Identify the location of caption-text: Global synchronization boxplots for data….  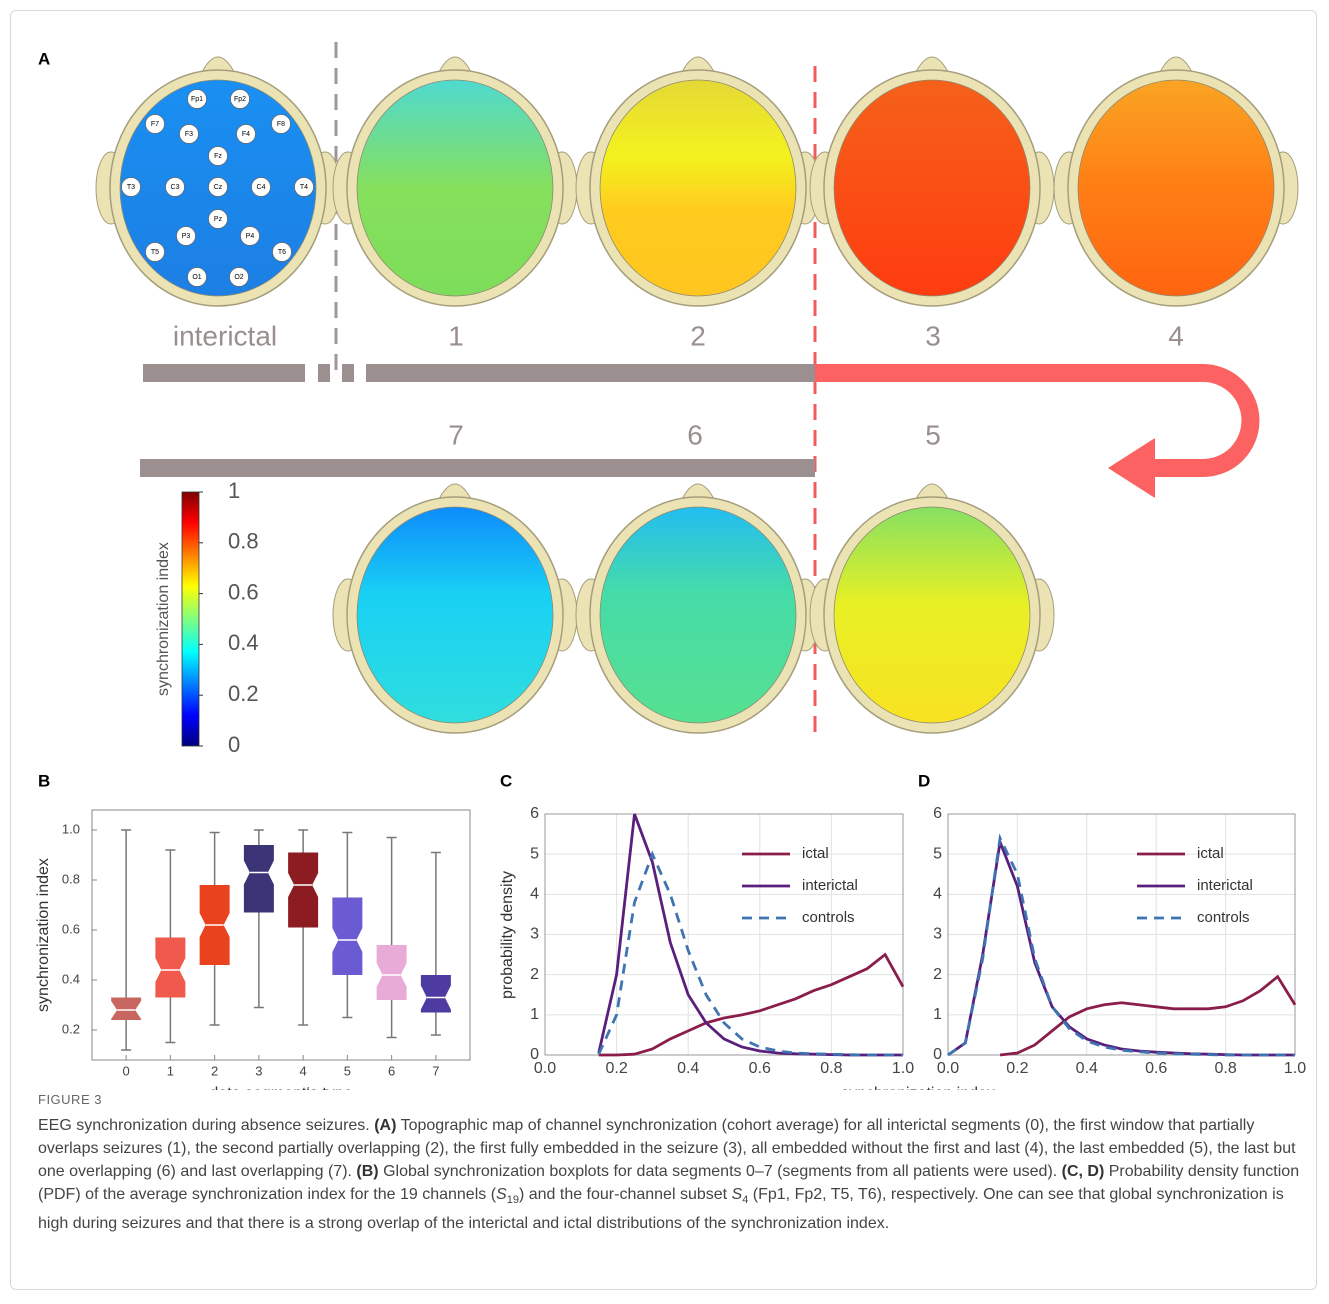
(720, 1171).